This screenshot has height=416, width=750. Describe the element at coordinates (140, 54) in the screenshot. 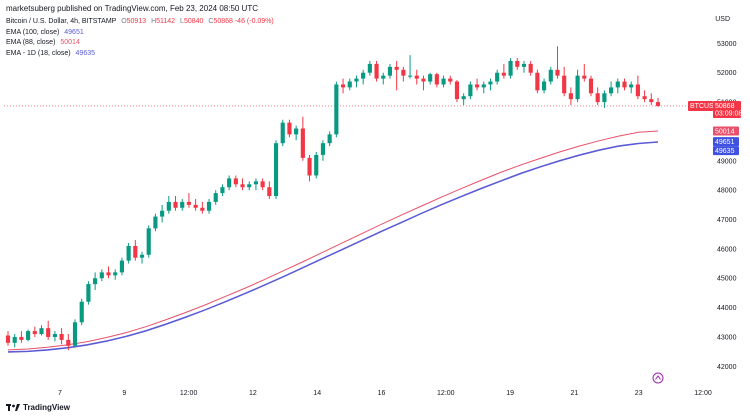

I see `legend-ema1d: EMA - 1D (18, close) 49635` at that location.